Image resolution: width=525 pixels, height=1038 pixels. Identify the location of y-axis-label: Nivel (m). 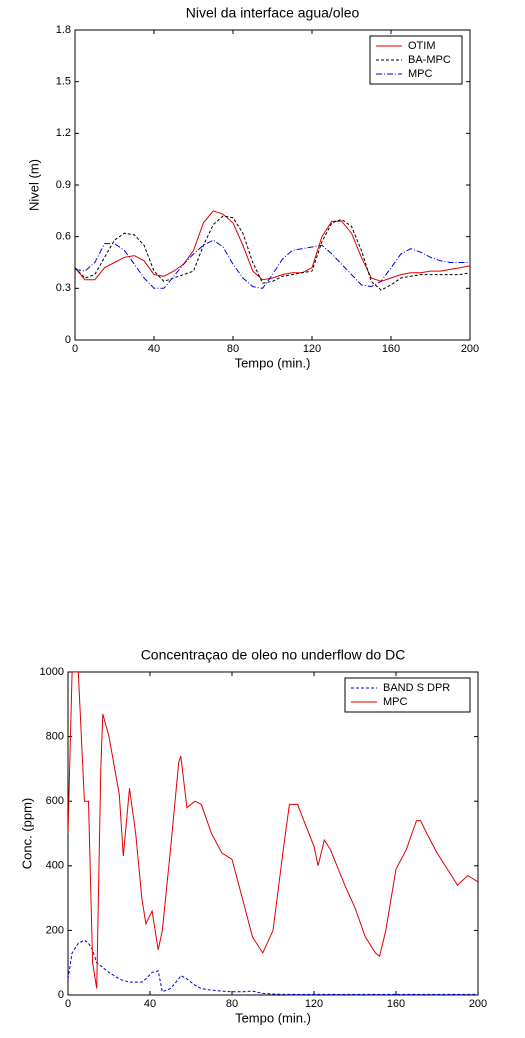
(33, 185).